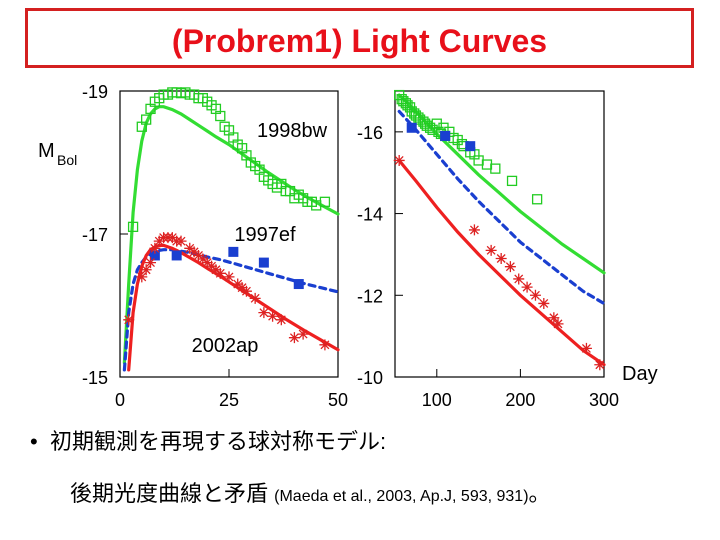  What do you see at coordinates (229, 400) in the screenshot?
I see `left-x-tick-label: 25` at bounding box center [229, 400].